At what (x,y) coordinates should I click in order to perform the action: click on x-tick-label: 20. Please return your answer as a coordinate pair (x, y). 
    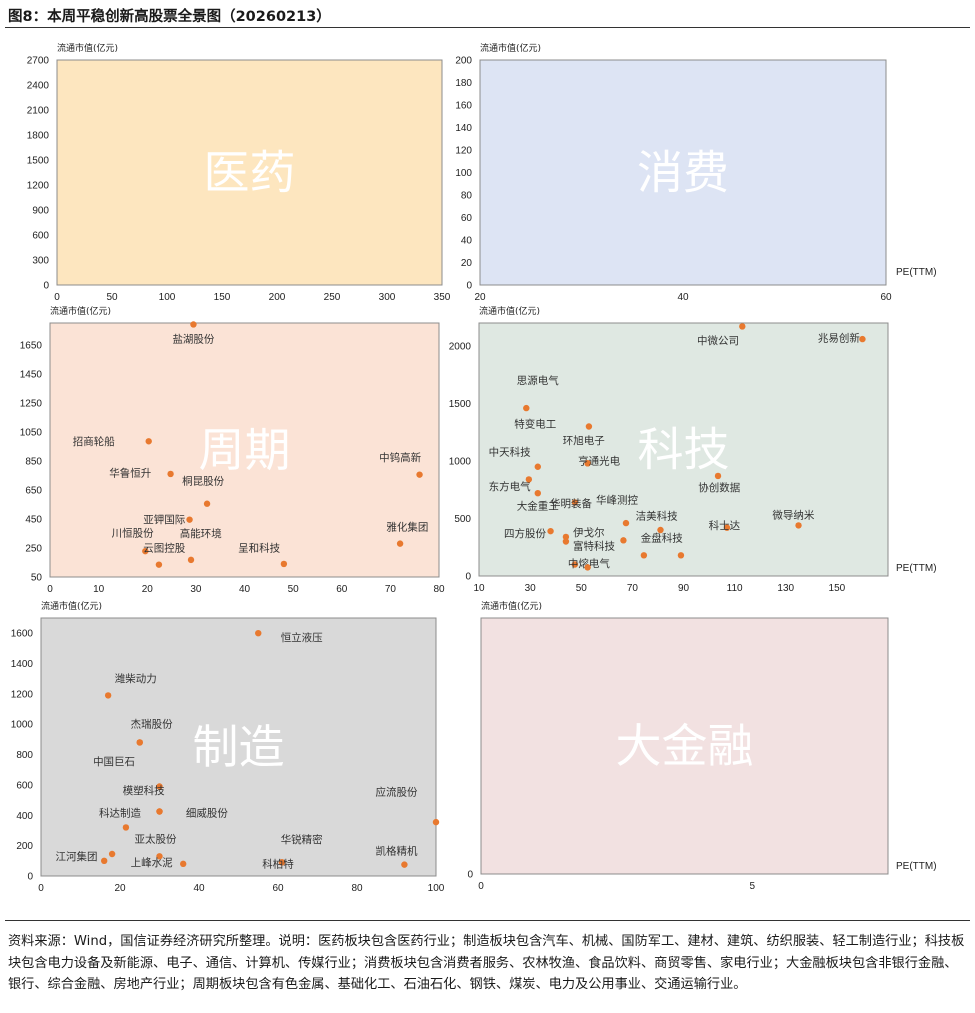
    Looking at the image, I should click on (120, 888).